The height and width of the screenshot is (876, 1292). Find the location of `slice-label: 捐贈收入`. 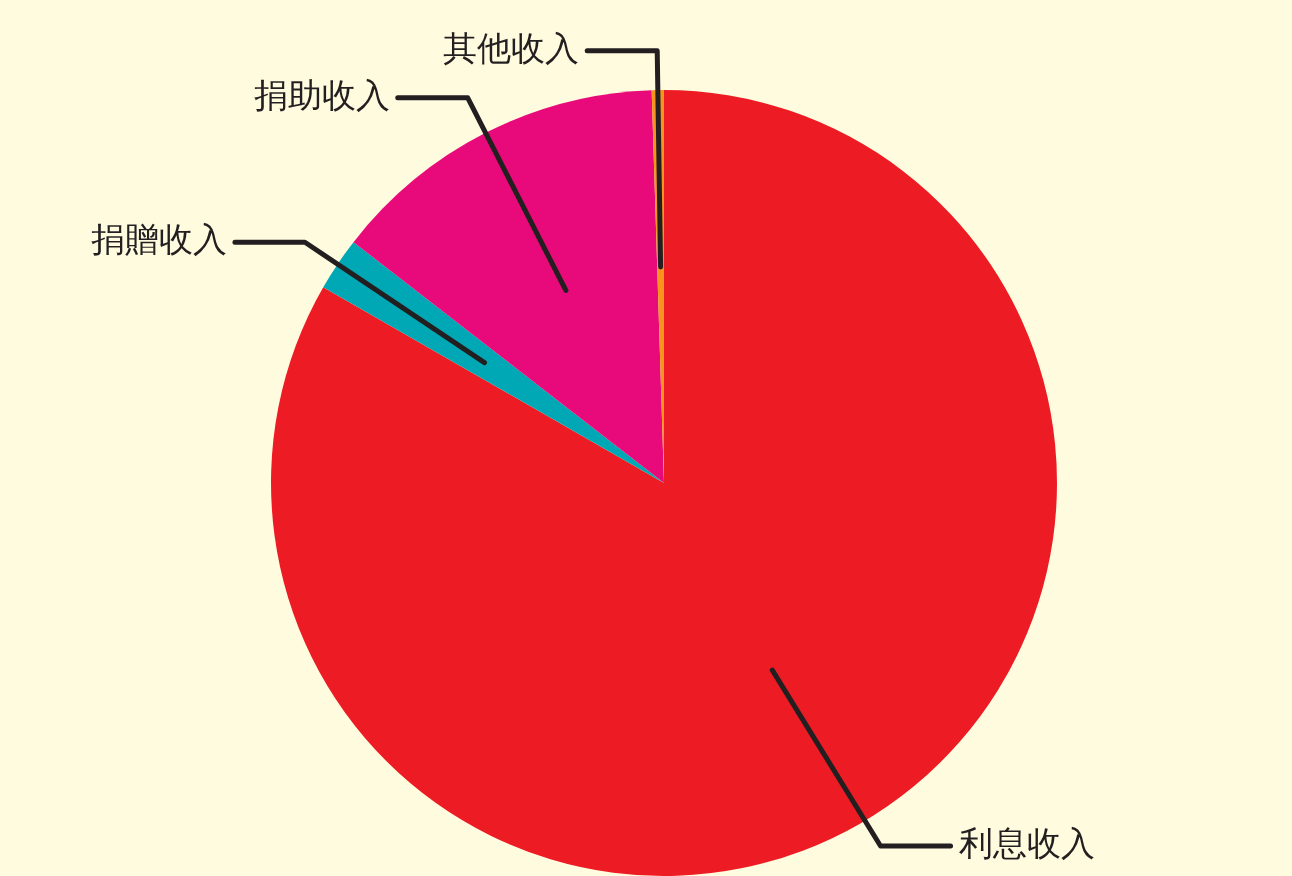

slice-label: 捐贈收入 is located at coordinates (158, 239).